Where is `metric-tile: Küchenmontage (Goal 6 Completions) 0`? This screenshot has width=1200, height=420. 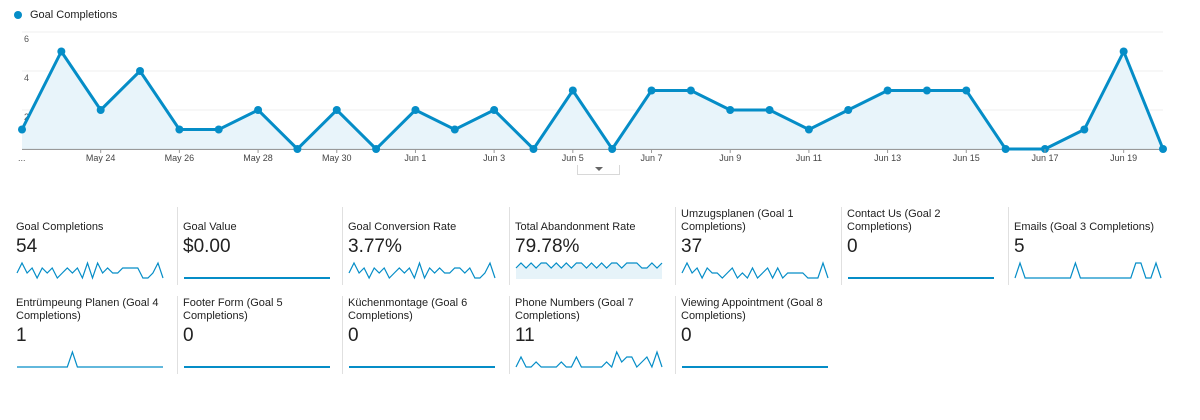
metric-tile: Küchenmontage (Goal 6 Completions) 0 is located at coordinates (428, 341).